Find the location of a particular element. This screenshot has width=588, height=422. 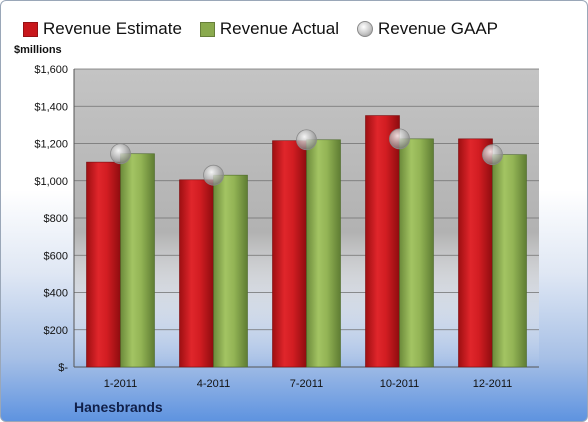

legend-item-revenue-gaap: Revenue GAAP is located at coordinates (427, 29).